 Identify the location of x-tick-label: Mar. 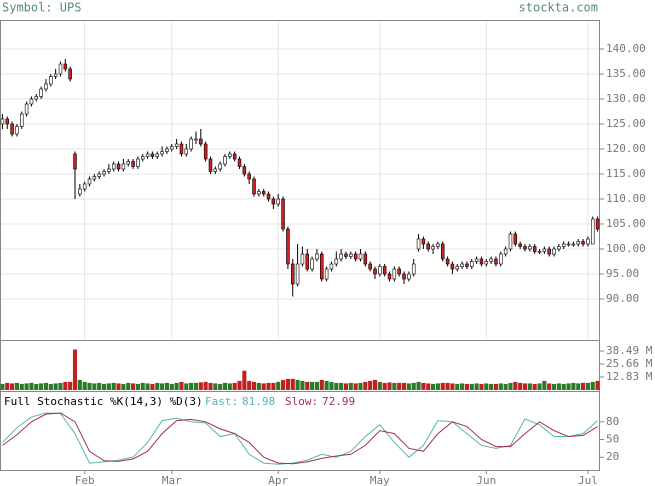
(172, 480).